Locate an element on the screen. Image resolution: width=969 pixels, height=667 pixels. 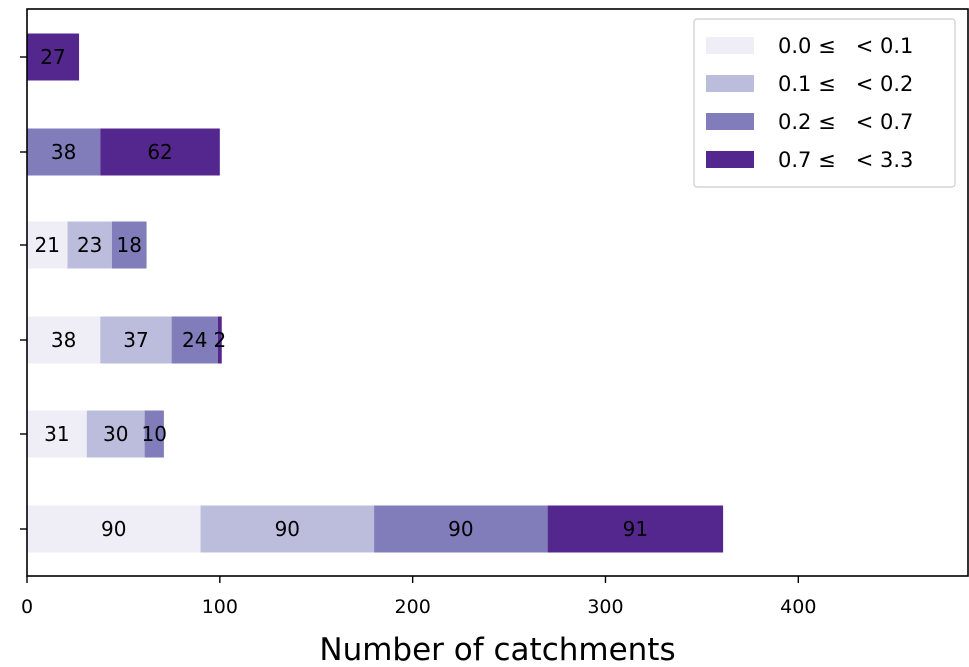
bar-row6-seg1 is located at coordinates (114, 529).